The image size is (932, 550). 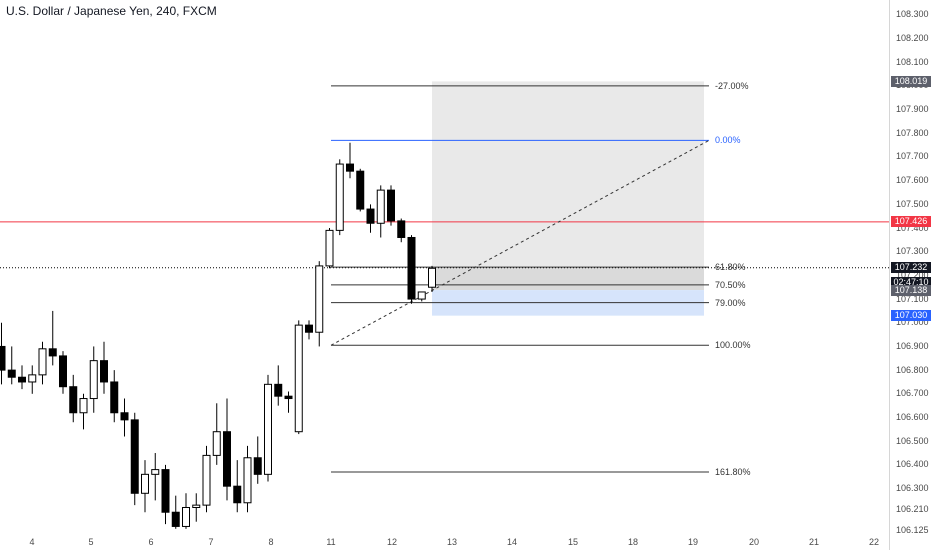 What do you see at coordinates (91, 542) in the screenshot?
I see `time-tick-label: 5` at bounding box center [91, 542].